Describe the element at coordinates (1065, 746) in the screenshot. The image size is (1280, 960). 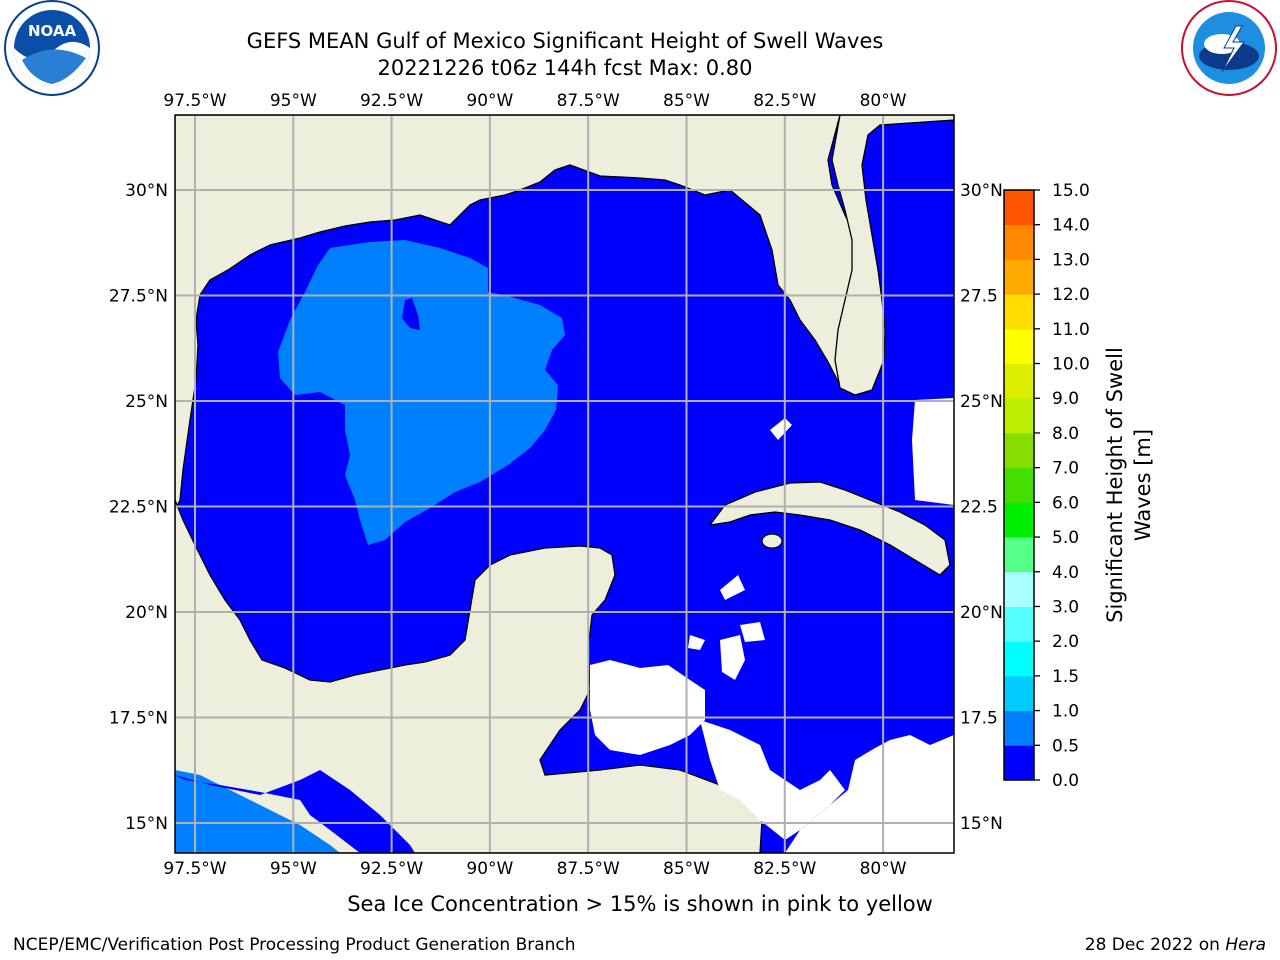
I see `colorbar-tick-label-0-5: 0.5` at that location.